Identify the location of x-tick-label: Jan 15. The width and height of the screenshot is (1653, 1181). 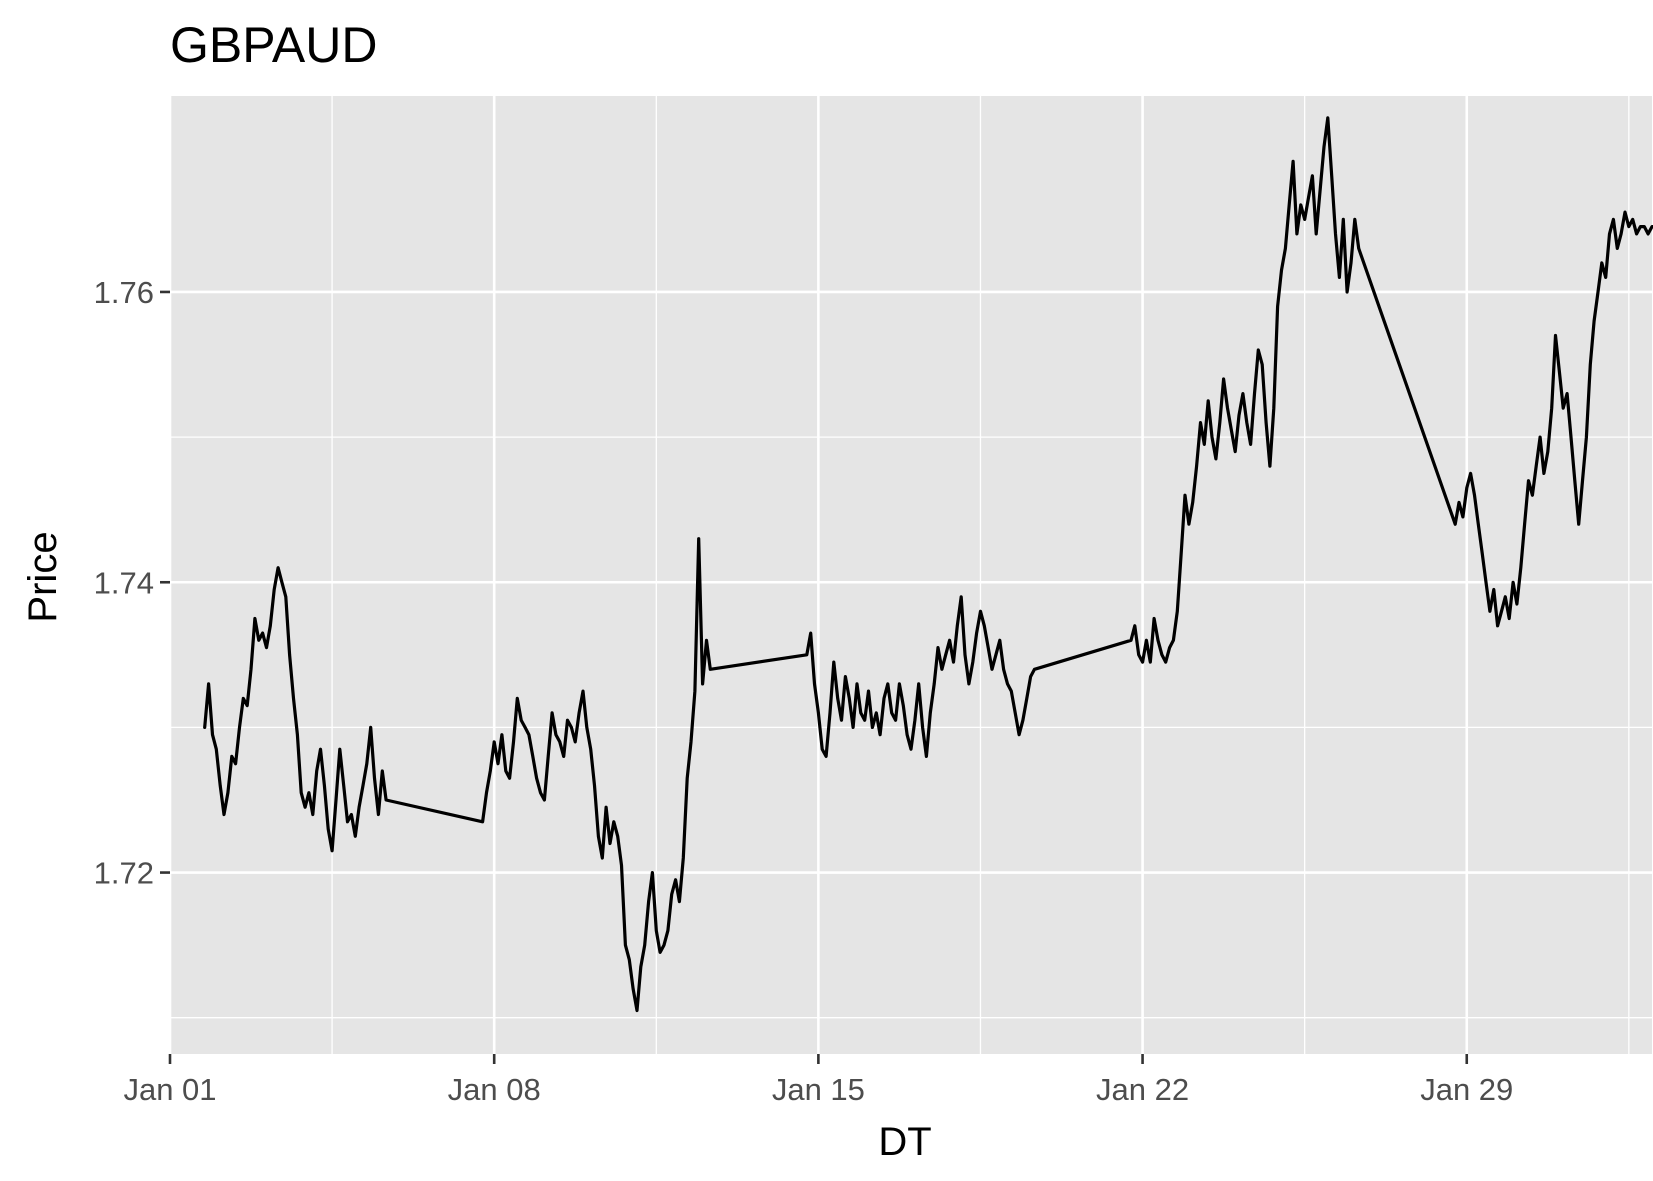
(818, 1089).